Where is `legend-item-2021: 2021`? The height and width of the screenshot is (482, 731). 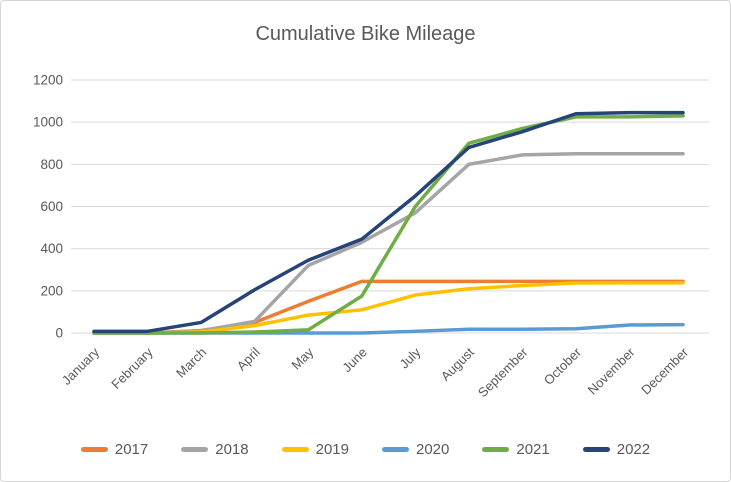
legend-item-2021: 2021 is located at coordinates (516, 449).